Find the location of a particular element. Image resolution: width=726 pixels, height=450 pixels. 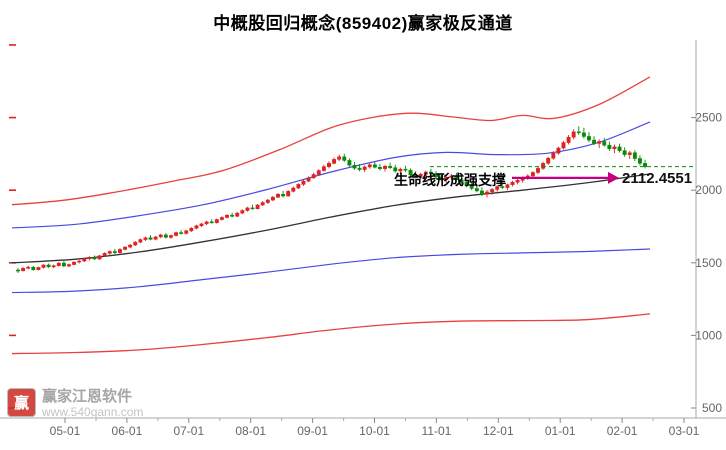

svg-text: 03-01 is located at coordinates (684, 431).